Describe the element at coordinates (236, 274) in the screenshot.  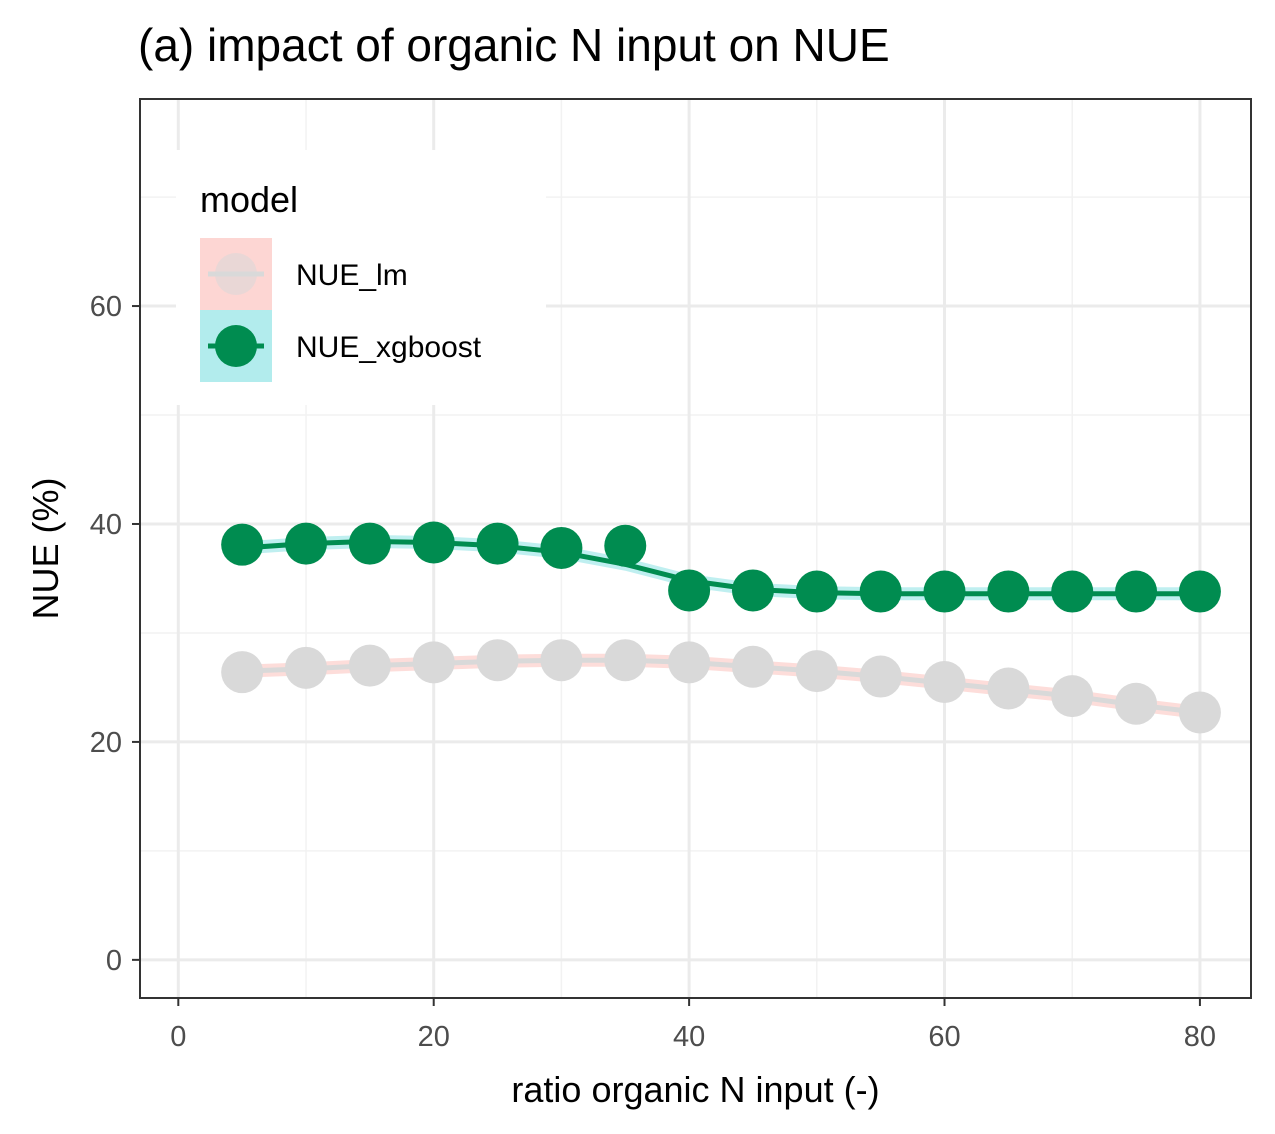
I see `legend-key-point-NUE_lm` at that location.